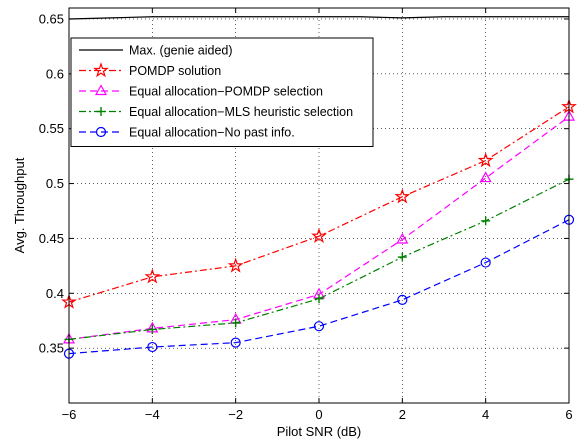  Describe the element at coordinates (152, 414) in the screenshot. I see `x-tick-label: −4` at that location.